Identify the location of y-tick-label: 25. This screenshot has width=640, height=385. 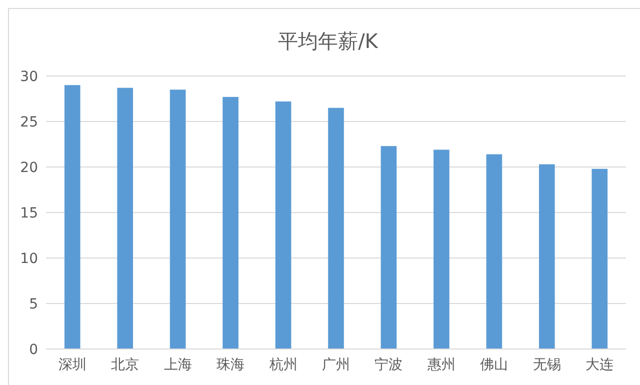
(29, 122).